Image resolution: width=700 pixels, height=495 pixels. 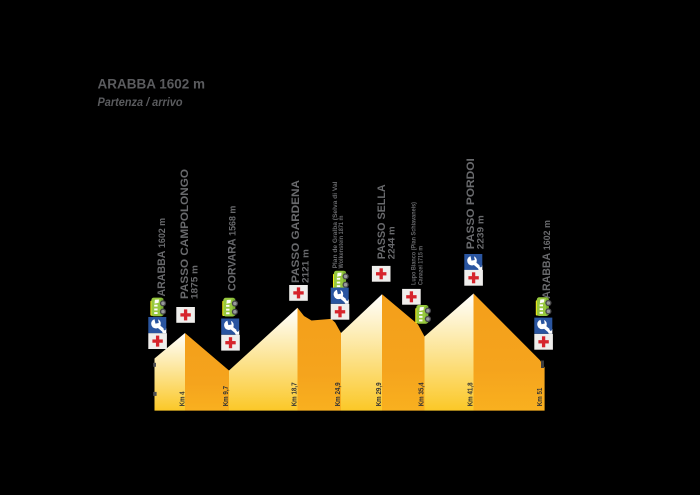 What do you see at coordinates (378, 394) in the screenshot?
I see `svg-text: Km 29,9` at bounding box center [378, 394].